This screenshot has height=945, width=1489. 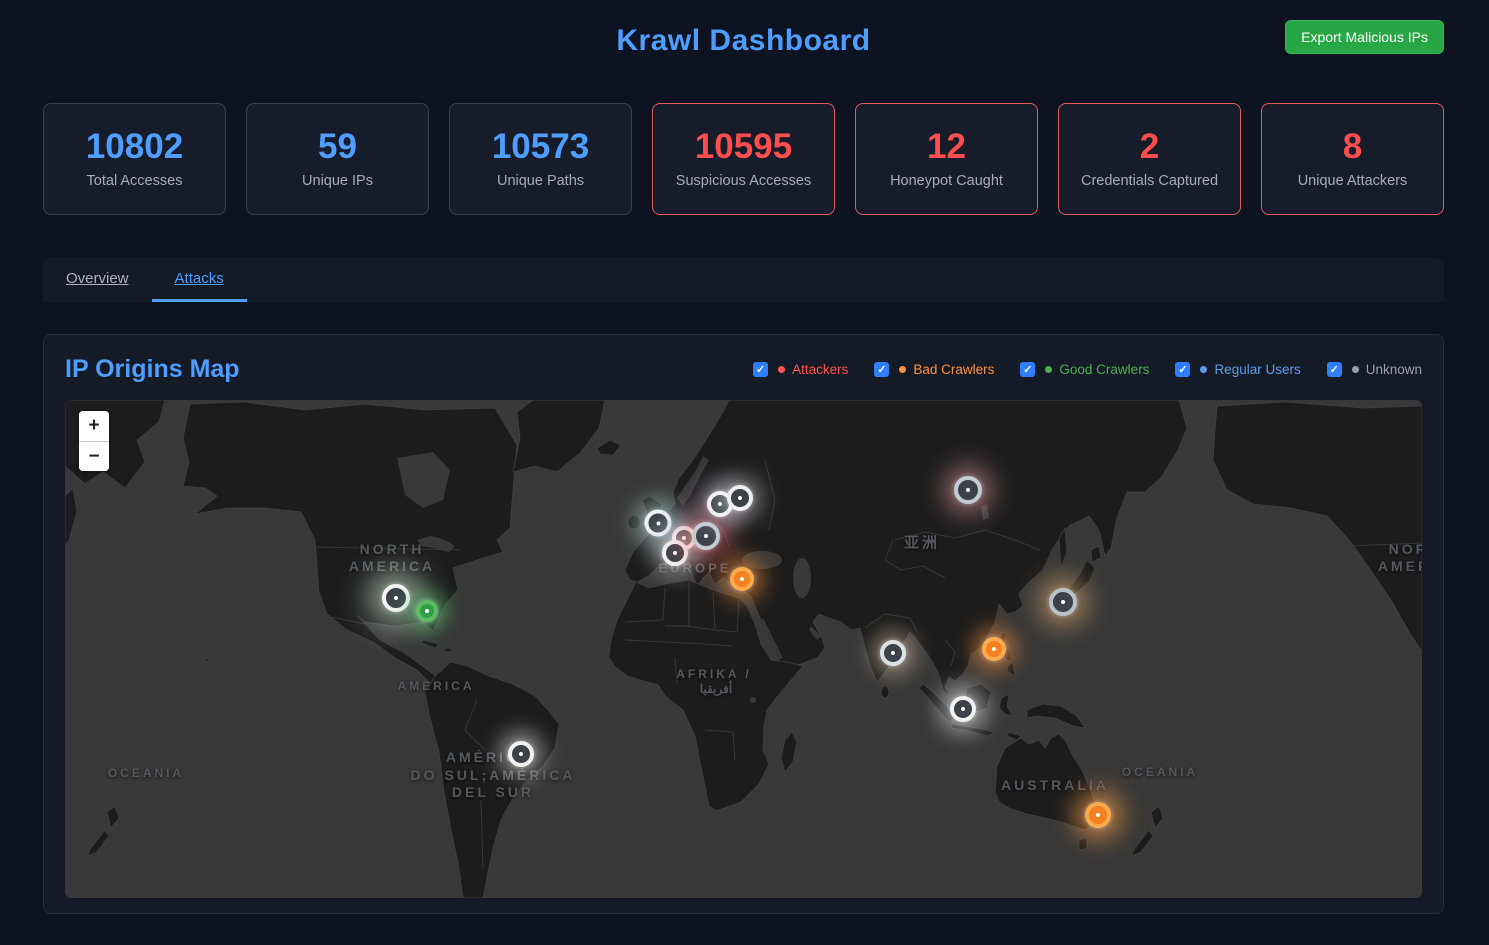 What do you see at coordinates (540, 181) in the screenshot?
I see `stat-label: Unique Paths` at bounding box center [540, 181].